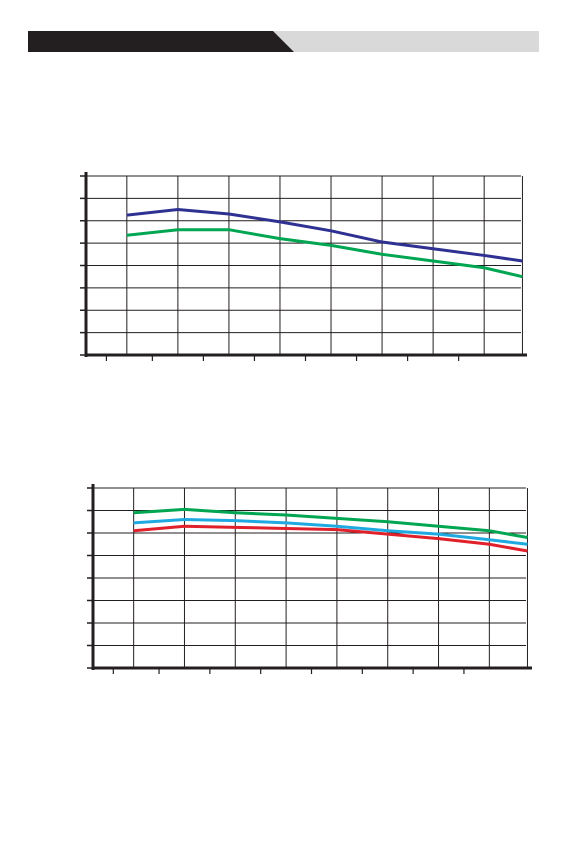  What do you see at coordinates (406, 41) in the screenshot?
I see `header-band-light` at bounding box center [406, 41].